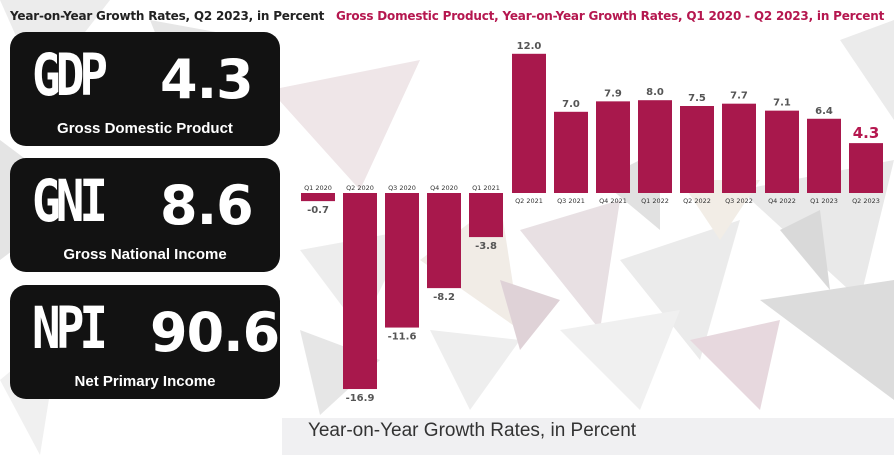 This screenshot has height=455, width=894. Describe the element at coordinates (571, 201) in the screenshot. I see `category-label: Q3 2021` at that location.